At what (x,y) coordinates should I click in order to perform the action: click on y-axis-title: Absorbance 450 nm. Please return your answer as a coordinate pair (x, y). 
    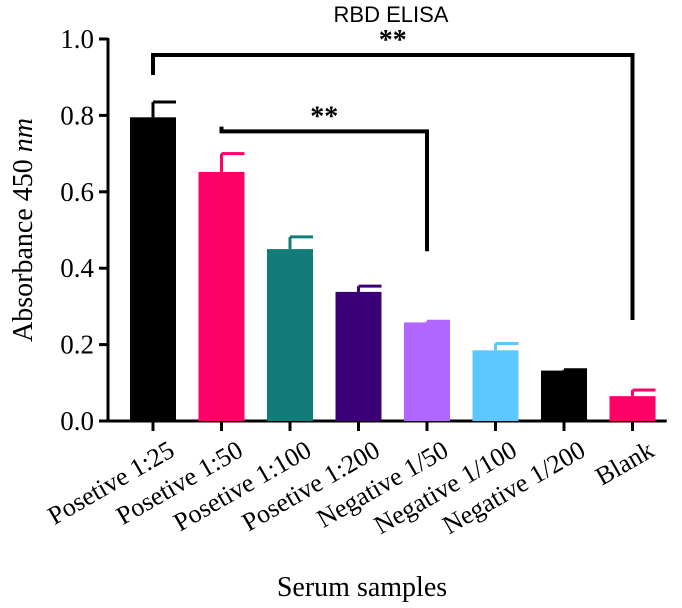
    Looking at the image, I should click on (23, 230).